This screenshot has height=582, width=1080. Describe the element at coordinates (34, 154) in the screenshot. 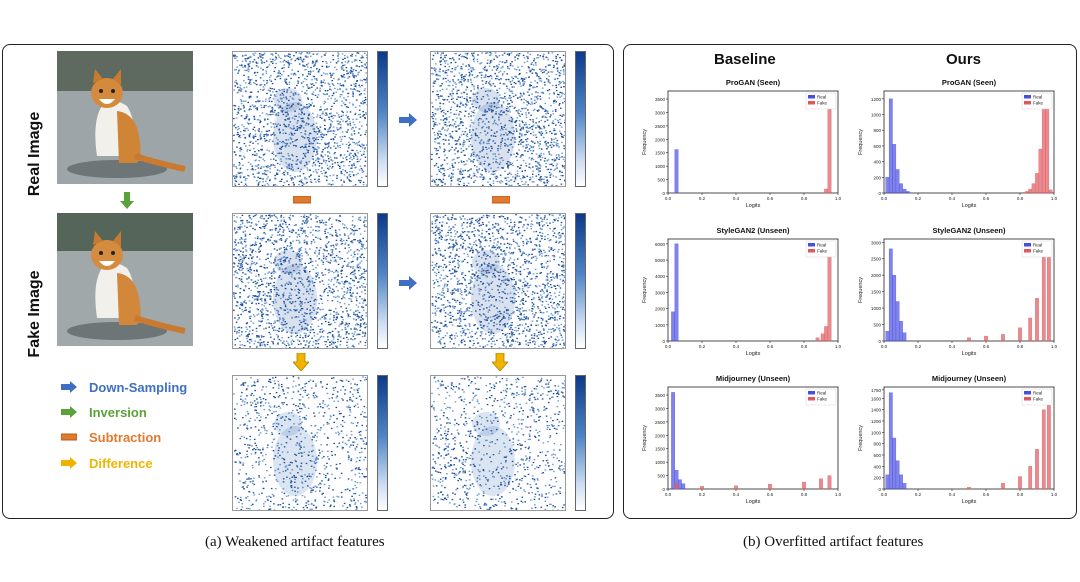

I see `real-image-label: Real Image` at that location.